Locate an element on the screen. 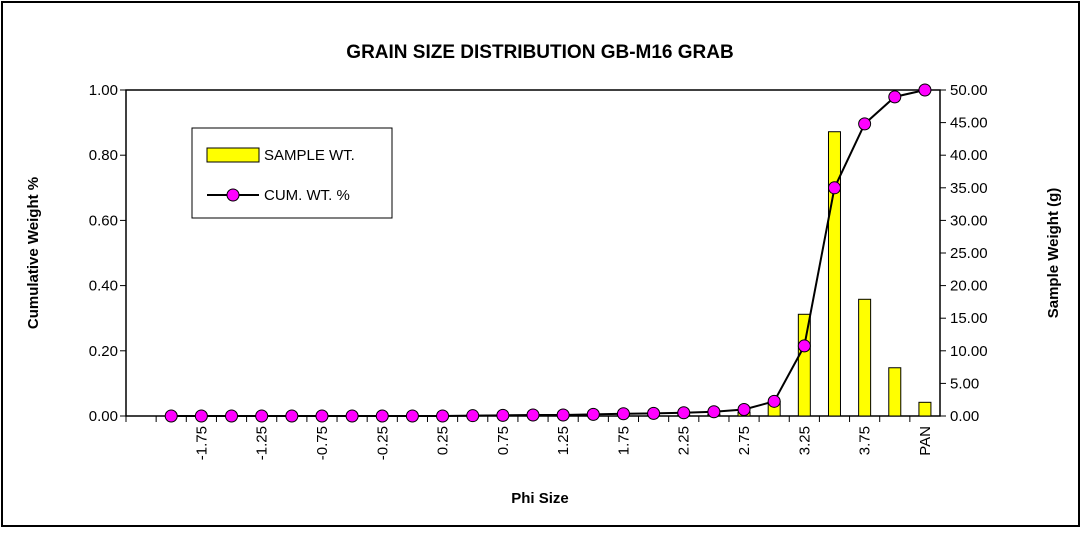  y2-axis-label: Sample Weight (g) is located at coordinates (1053, 253).